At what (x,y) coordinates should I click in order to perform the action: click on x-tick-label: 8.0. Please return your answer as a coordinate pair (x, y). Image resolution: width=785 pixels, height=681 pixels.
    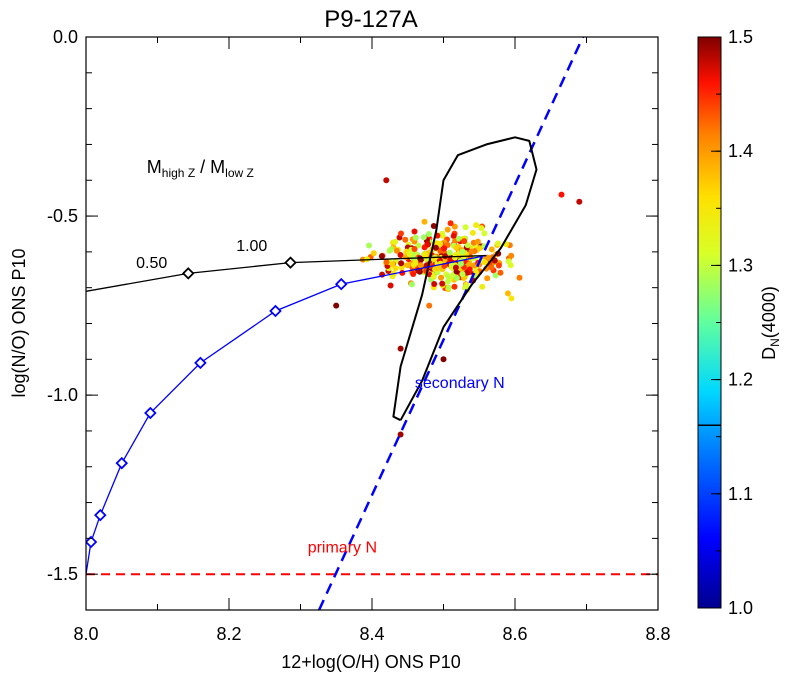
    Looking at the image, I should click on (85, 634).